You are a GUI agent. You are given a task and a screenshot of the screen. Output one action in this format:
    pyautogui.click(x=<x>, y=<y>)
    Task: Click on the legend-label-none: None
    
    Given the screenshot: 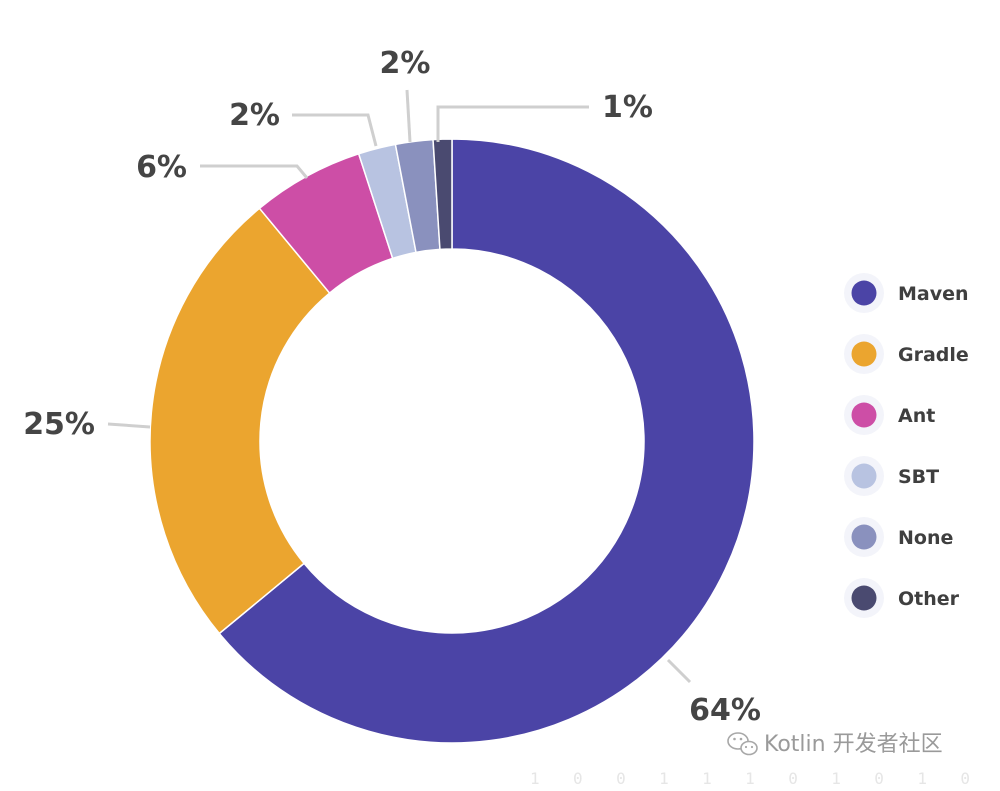 What is the action you would take?
    pyautogui.click(x=925, y=538)
    